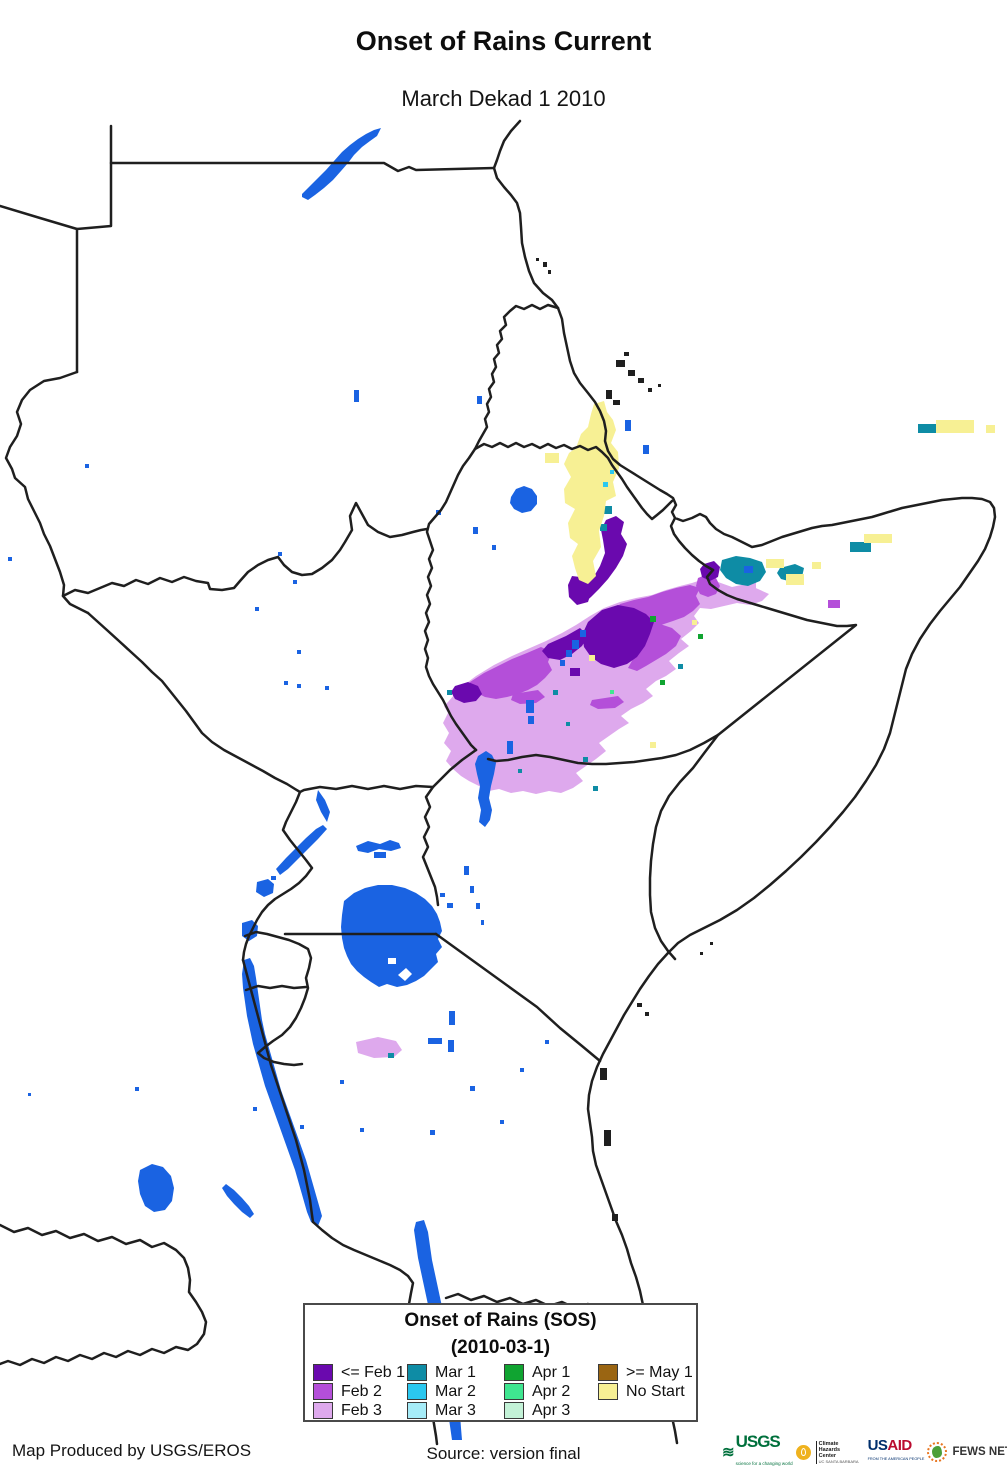  Describe the element at coordinates (278, 998) in the screenshot. I see `border-rwanda-burundi` at that location.